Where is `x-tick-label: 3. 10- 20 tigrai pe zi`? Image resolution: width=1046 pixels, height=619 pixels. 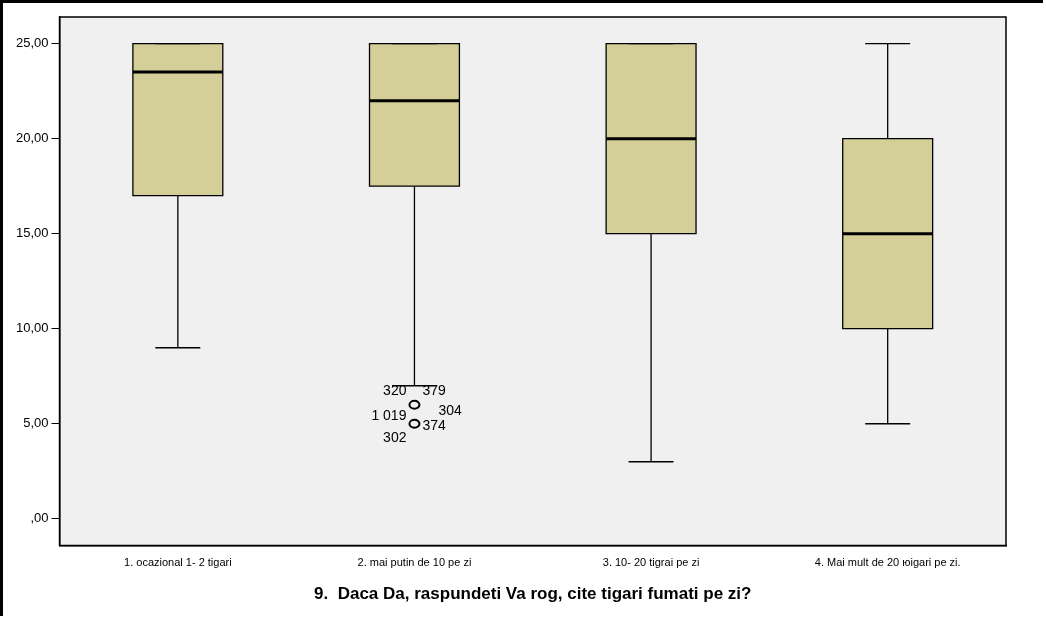 x-tick-label: 3. 10- 20 tigrai pe zi is located at coordinates (651, 562).